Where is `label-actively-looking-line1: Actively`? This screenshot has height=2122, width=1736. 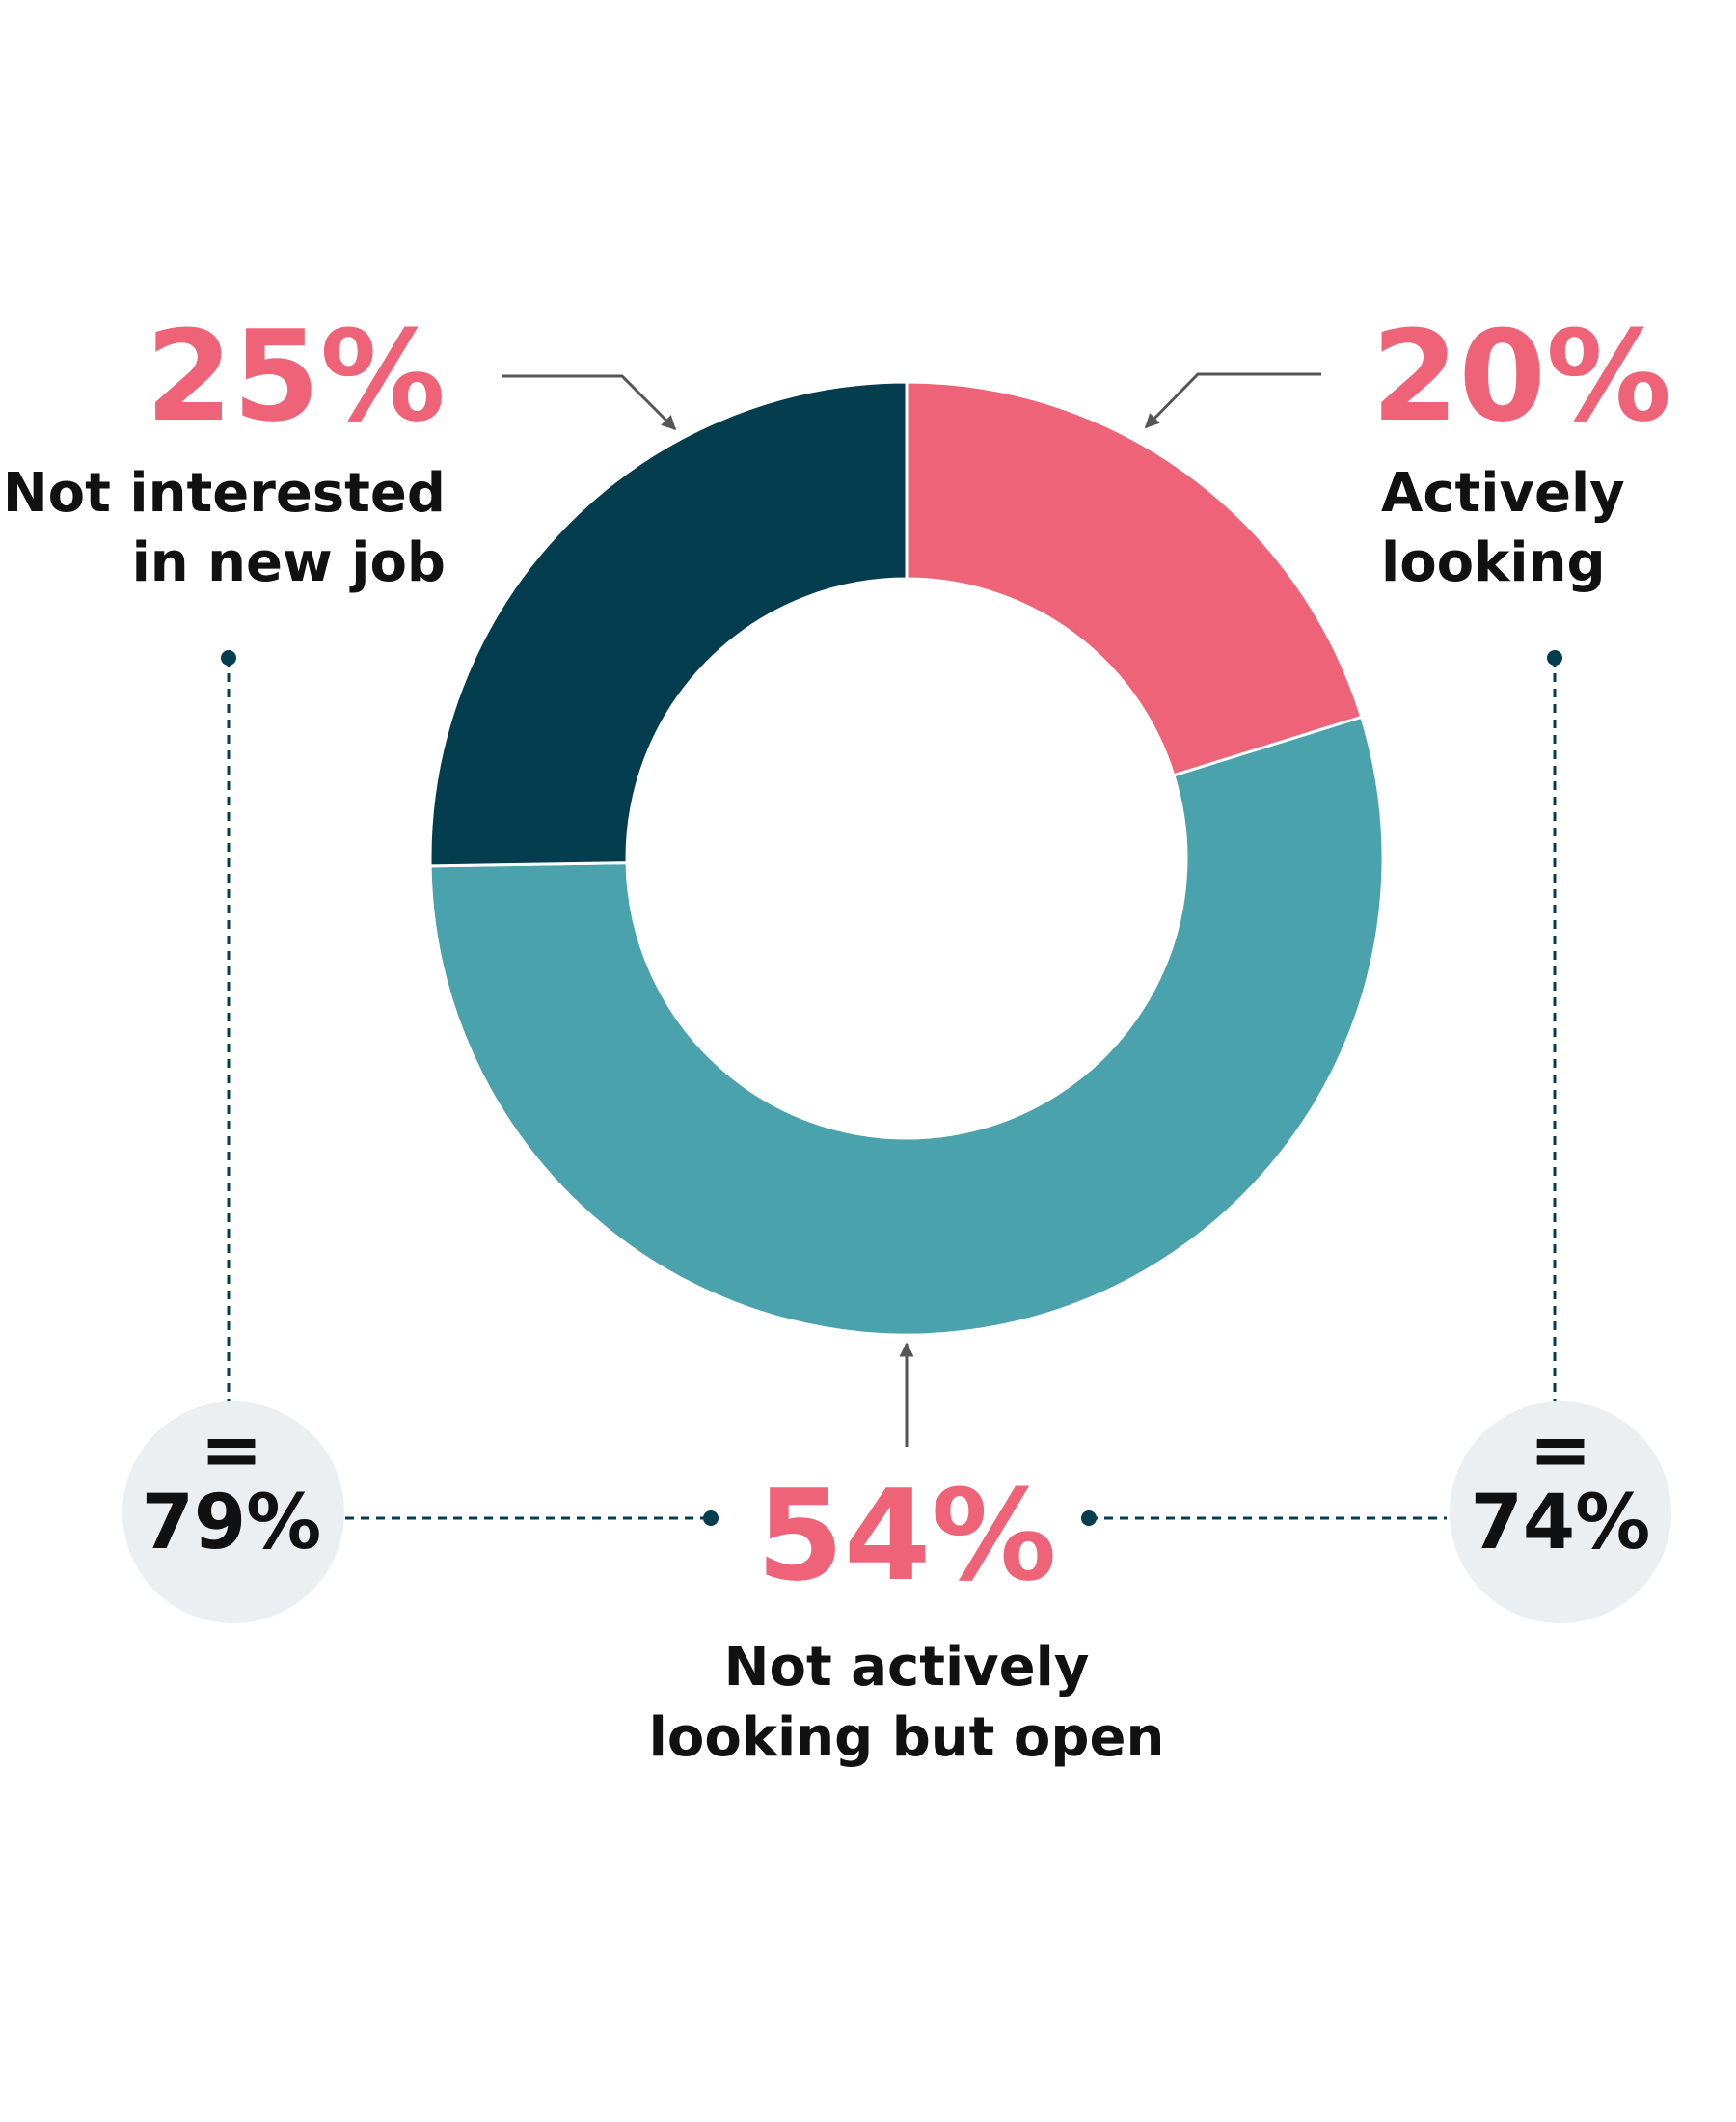
label-actively-looking-line1: Actively is located at coordinates (1503, 494).